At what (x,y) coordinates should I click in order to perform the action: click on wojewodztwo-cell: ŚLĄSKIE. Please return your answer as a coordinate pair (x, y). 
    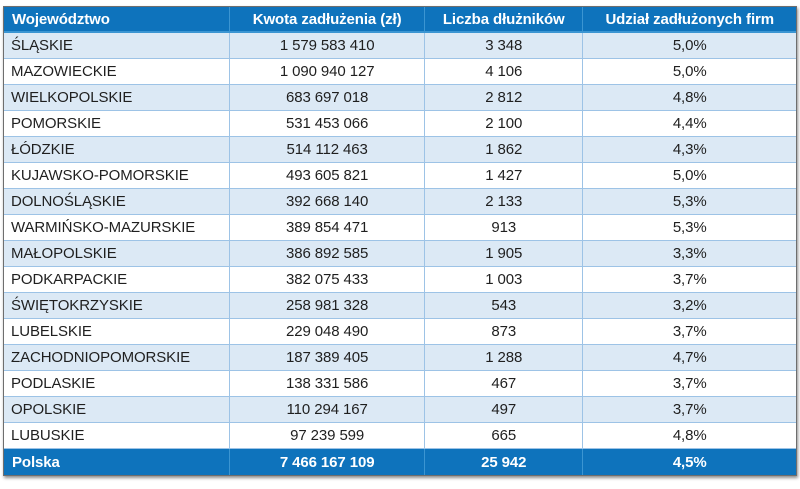
    Looking at the image, I should click on (117, 45).